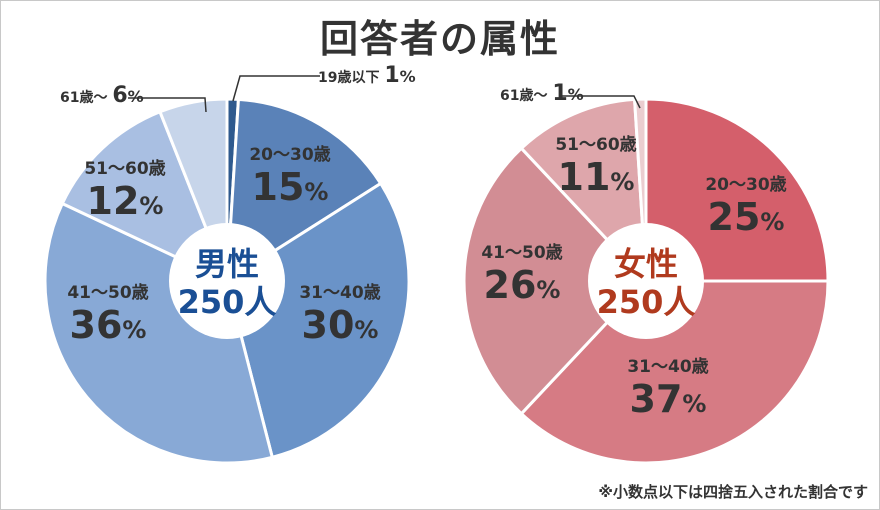  I want to click on male-value-1: 15%, so click(290, 187).